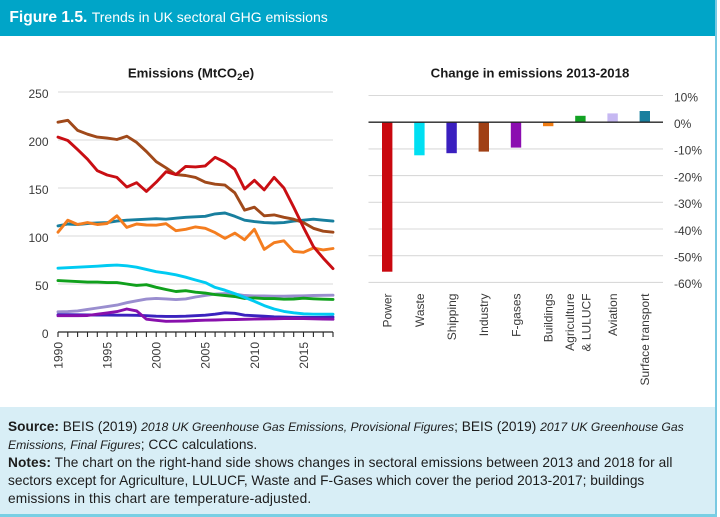 This screenshot has height=517, width=720. Describe the element at coordinates (38, 142) in the screenshot. I see `svg-text: 200` at that location.